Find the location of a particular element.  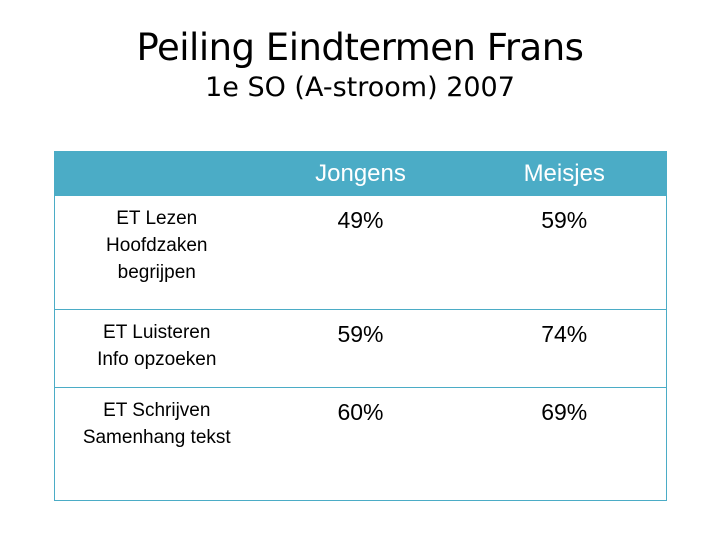

cell-jongens: 49% is located at coordinates (360, 252).